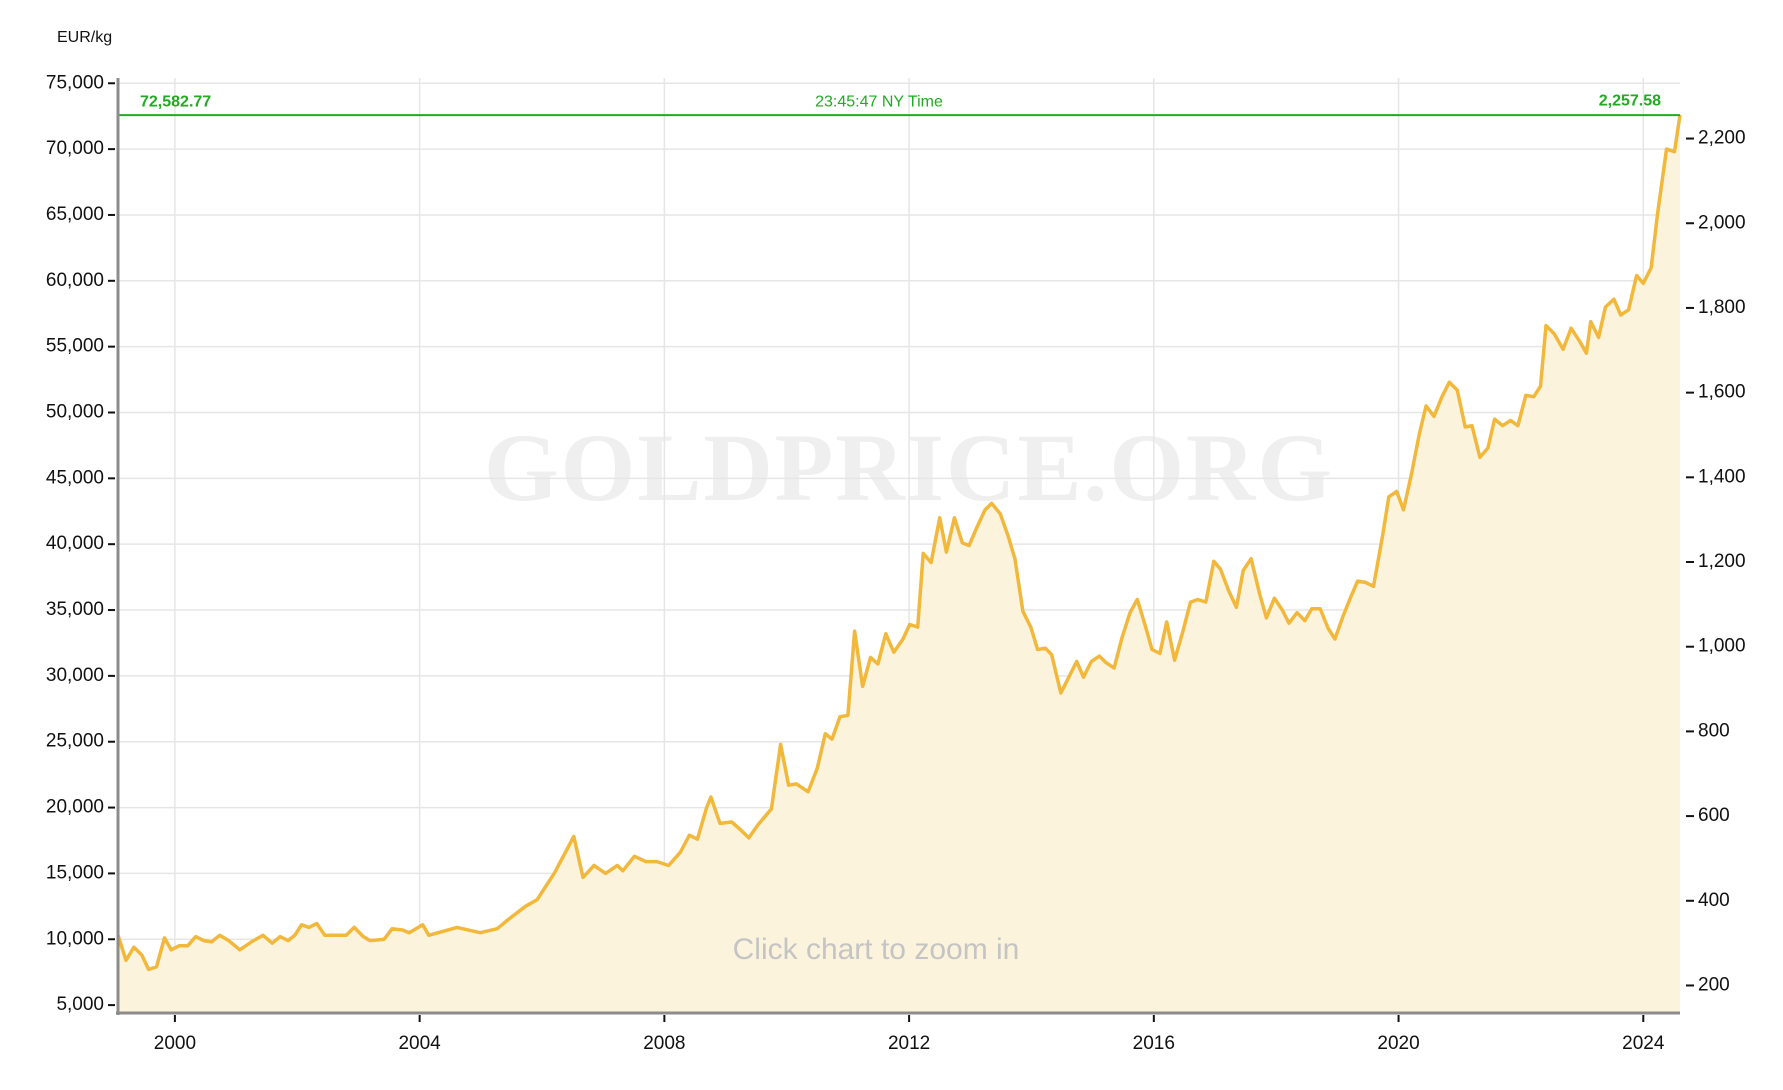 The height and width of the screenshot is (1090, 1783). Describe the element at coordinates (75, 82) in the screenshot. I see `y-tick-label: 75,000` at that location.